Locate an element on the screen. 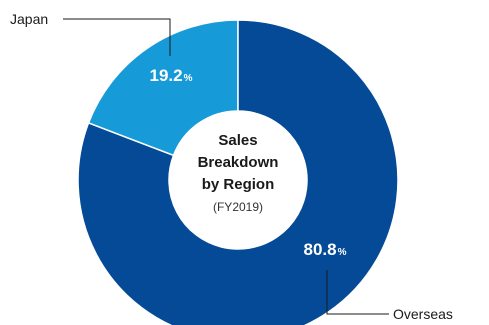 Image resolution: width=489 pixels, height=325 pixels. chart-subtitle: (FY2019) is located at coordinates (238, 207).